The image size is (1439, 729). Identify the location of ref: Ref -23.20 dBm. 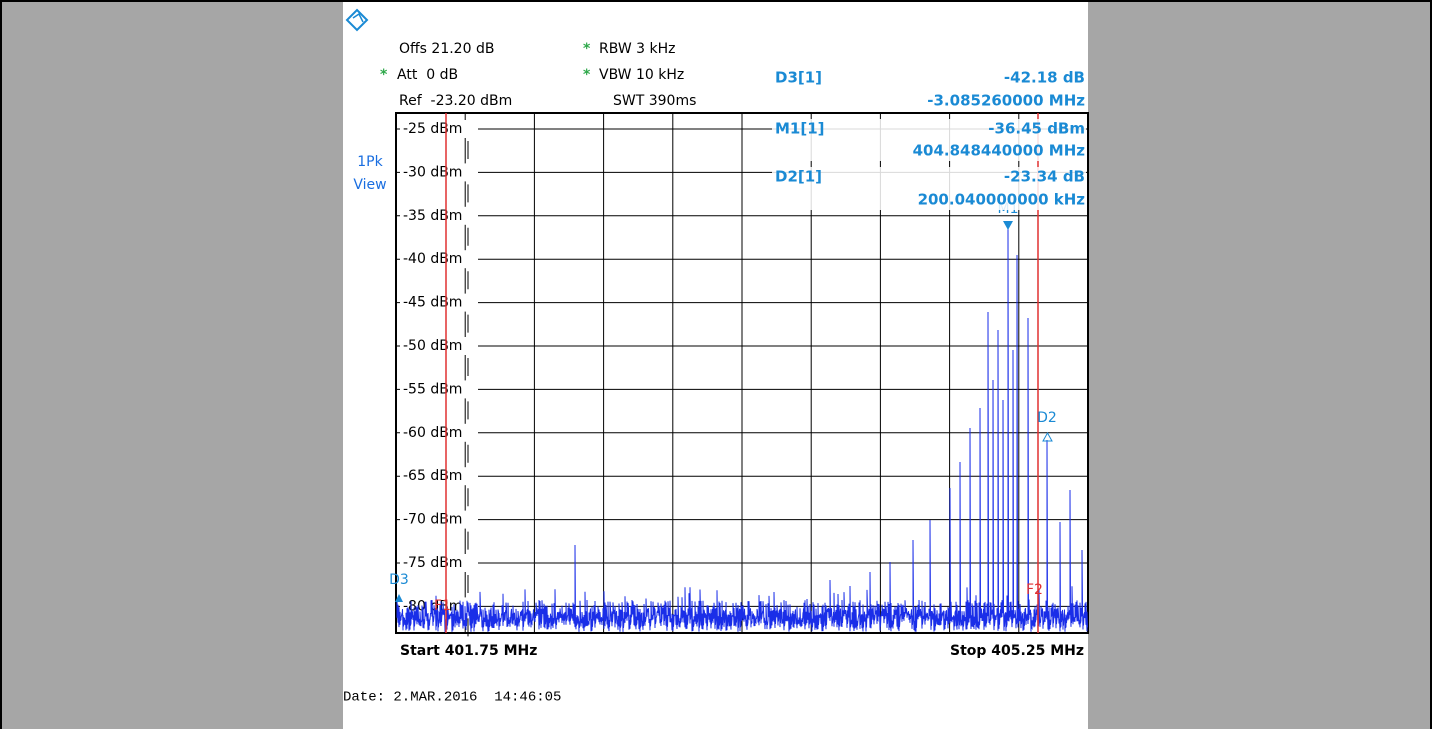
(455, 101).